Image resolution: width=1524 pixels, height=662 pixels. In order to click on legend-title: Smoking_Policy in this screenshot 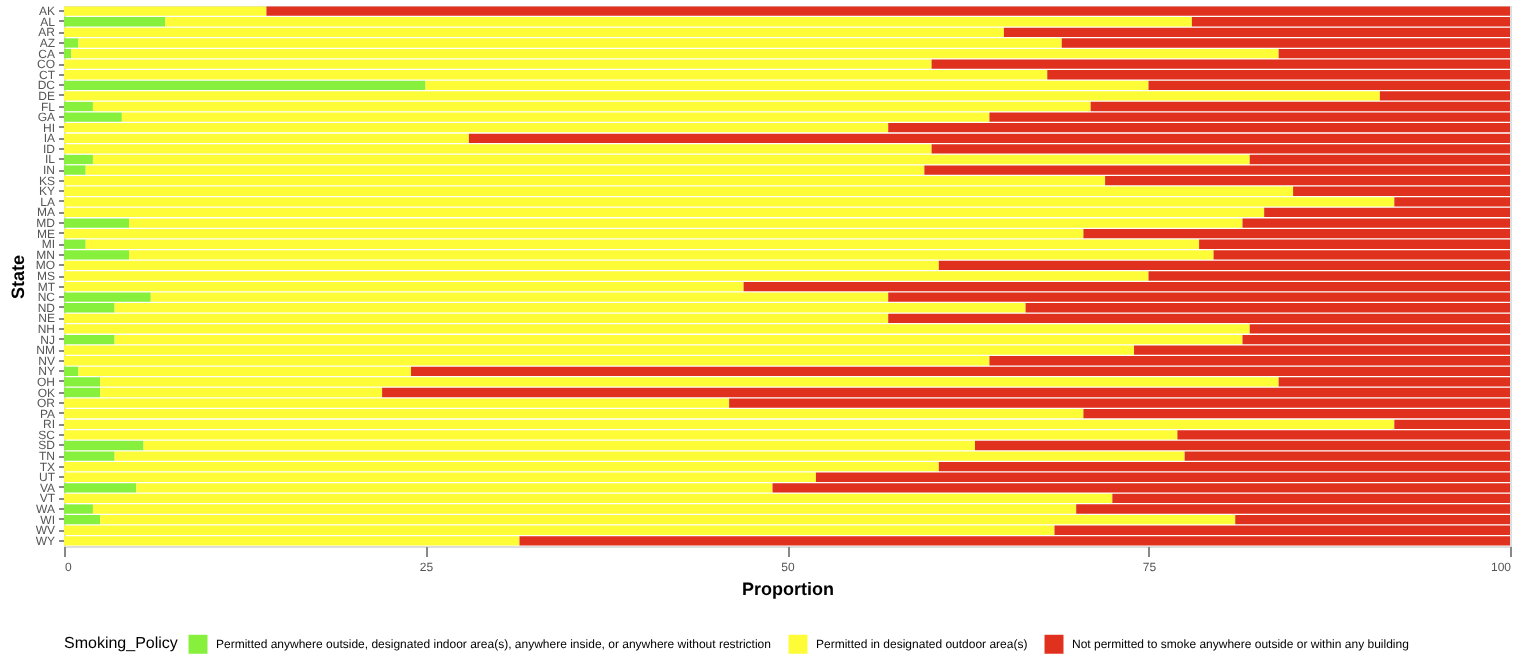, I will do `click(121, 643)`.